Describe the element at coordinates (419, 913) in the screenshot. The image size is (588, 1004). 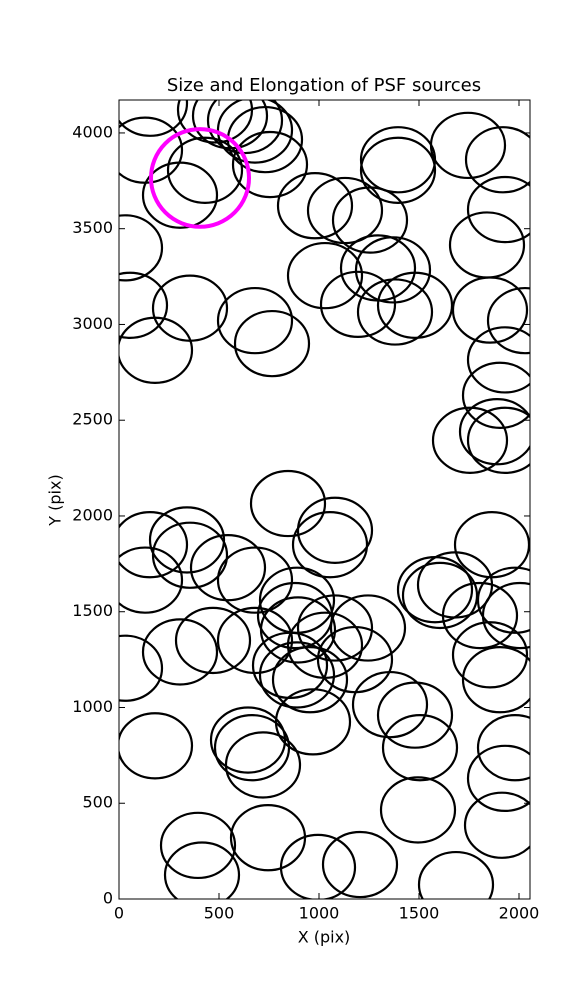
I see `x-tick-label: 1500` at that location.